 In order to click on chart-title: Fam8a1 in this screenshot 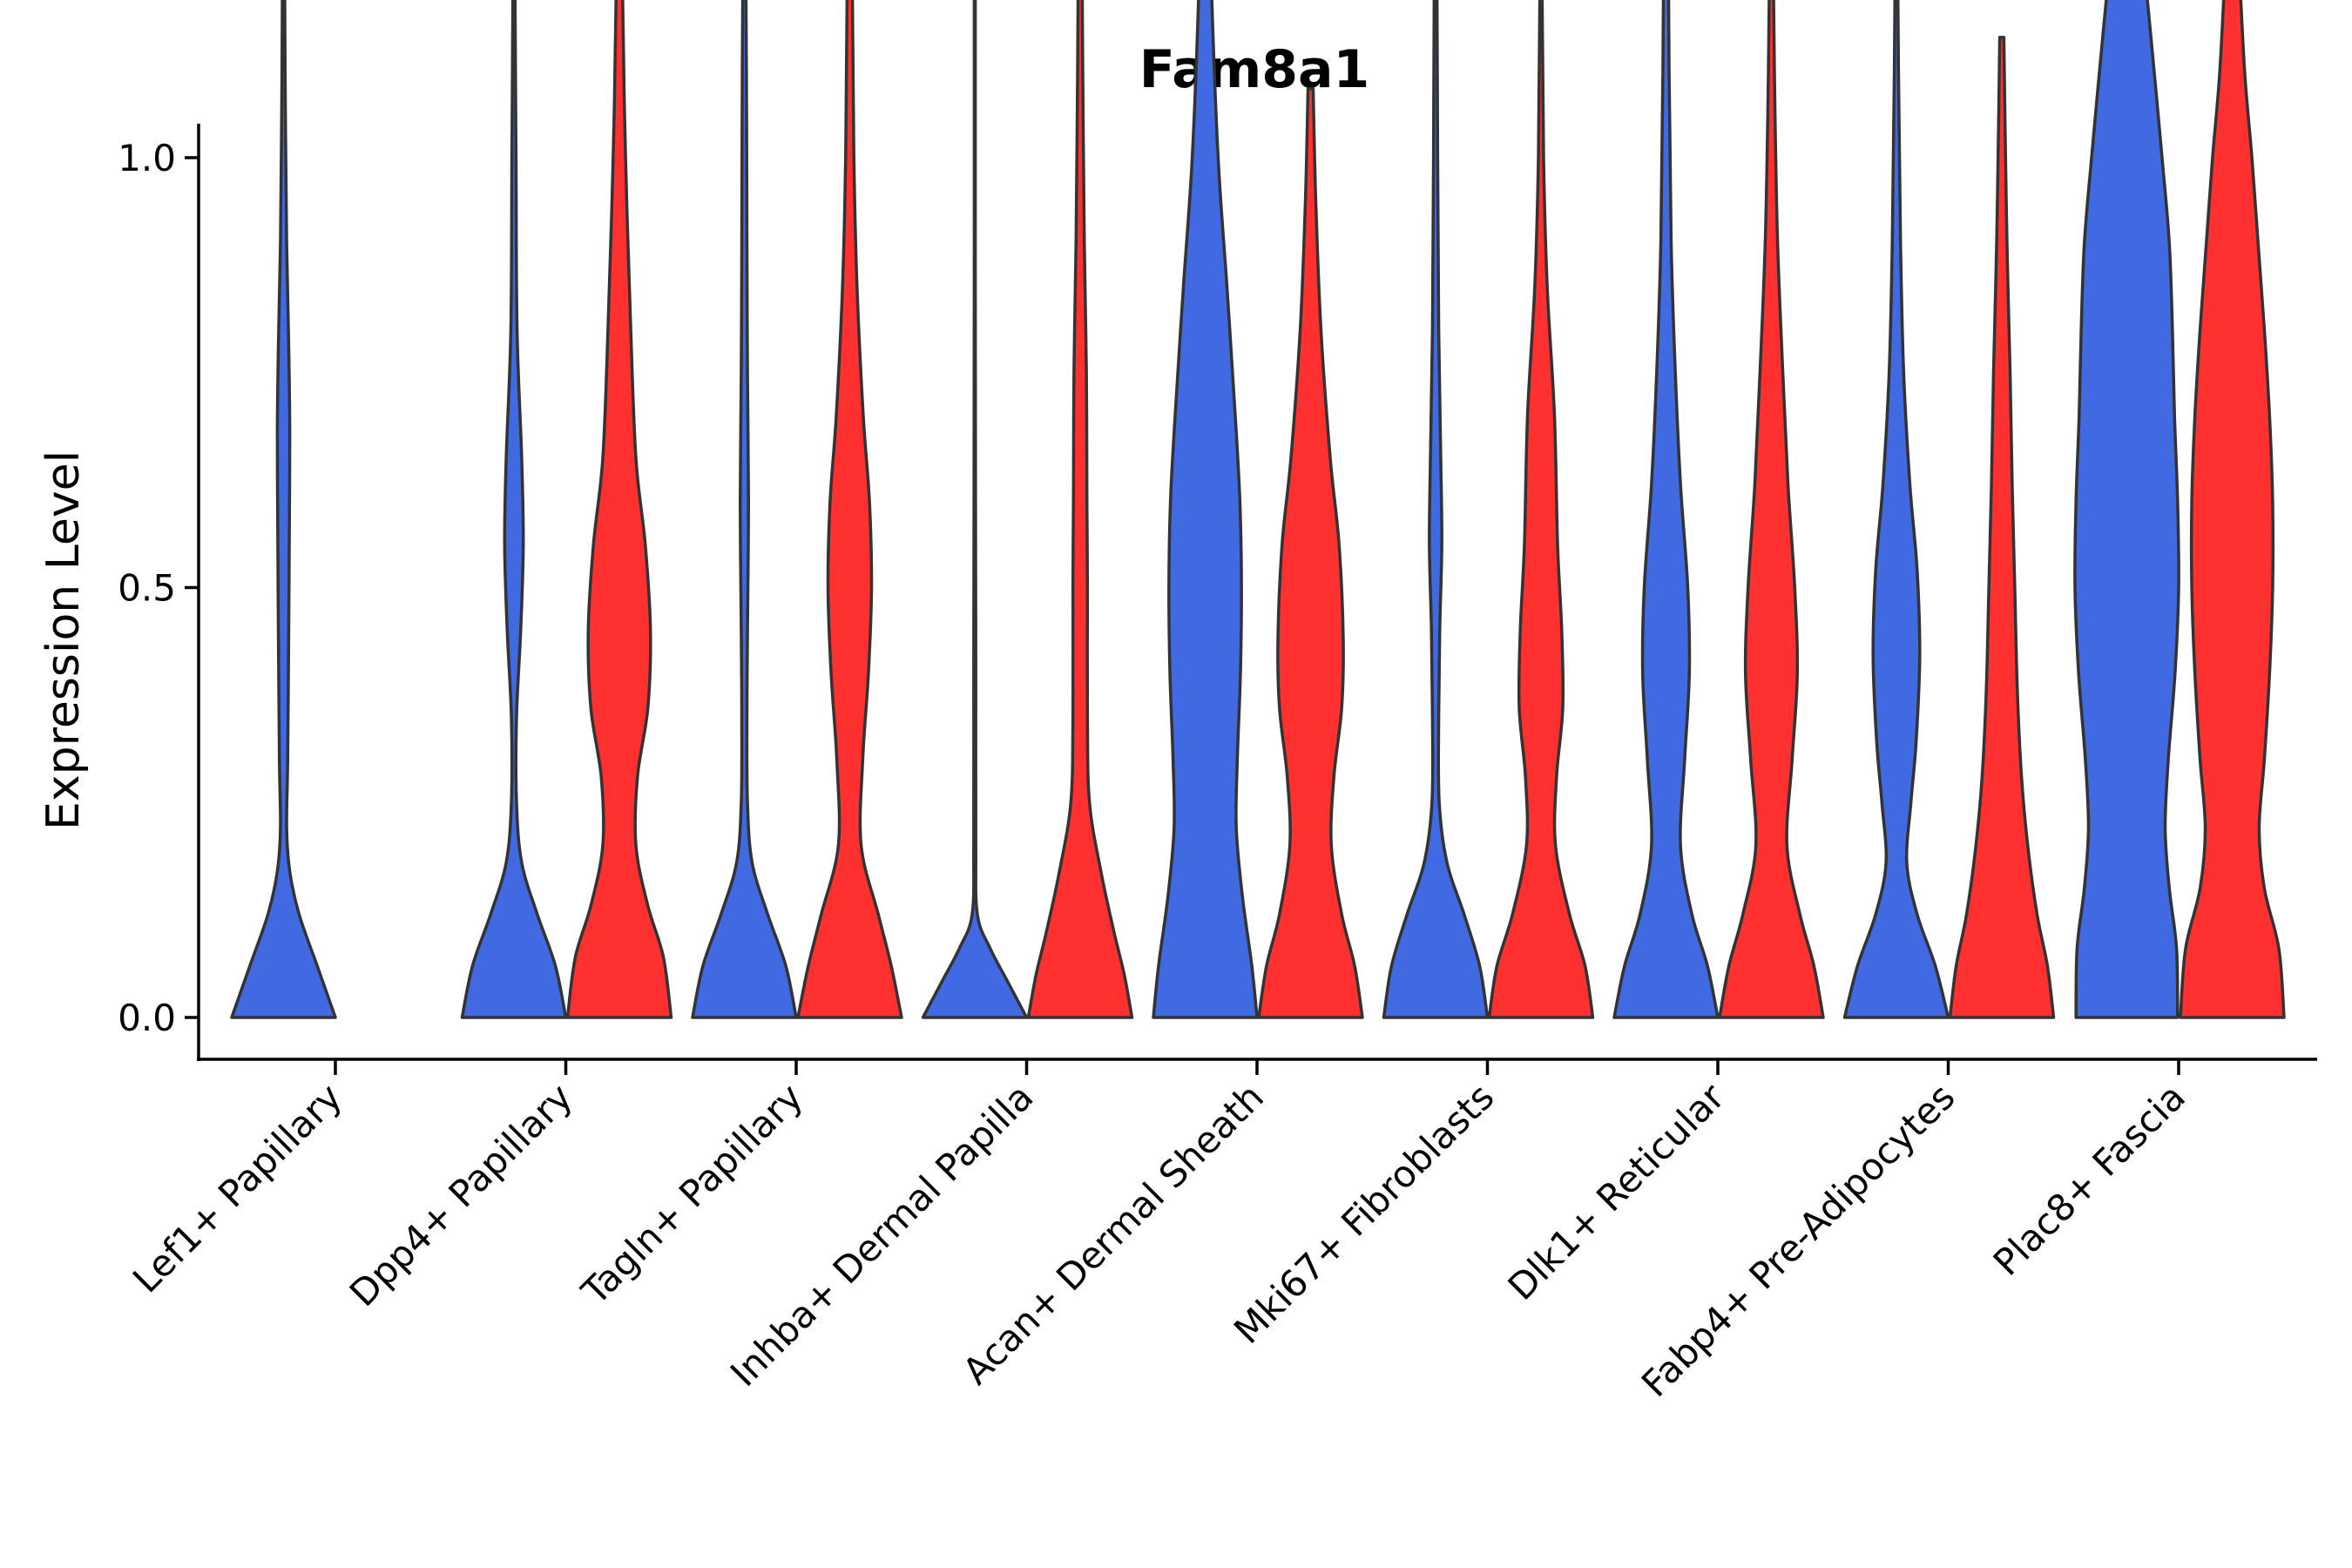, I will do `click(1254, 69)`.